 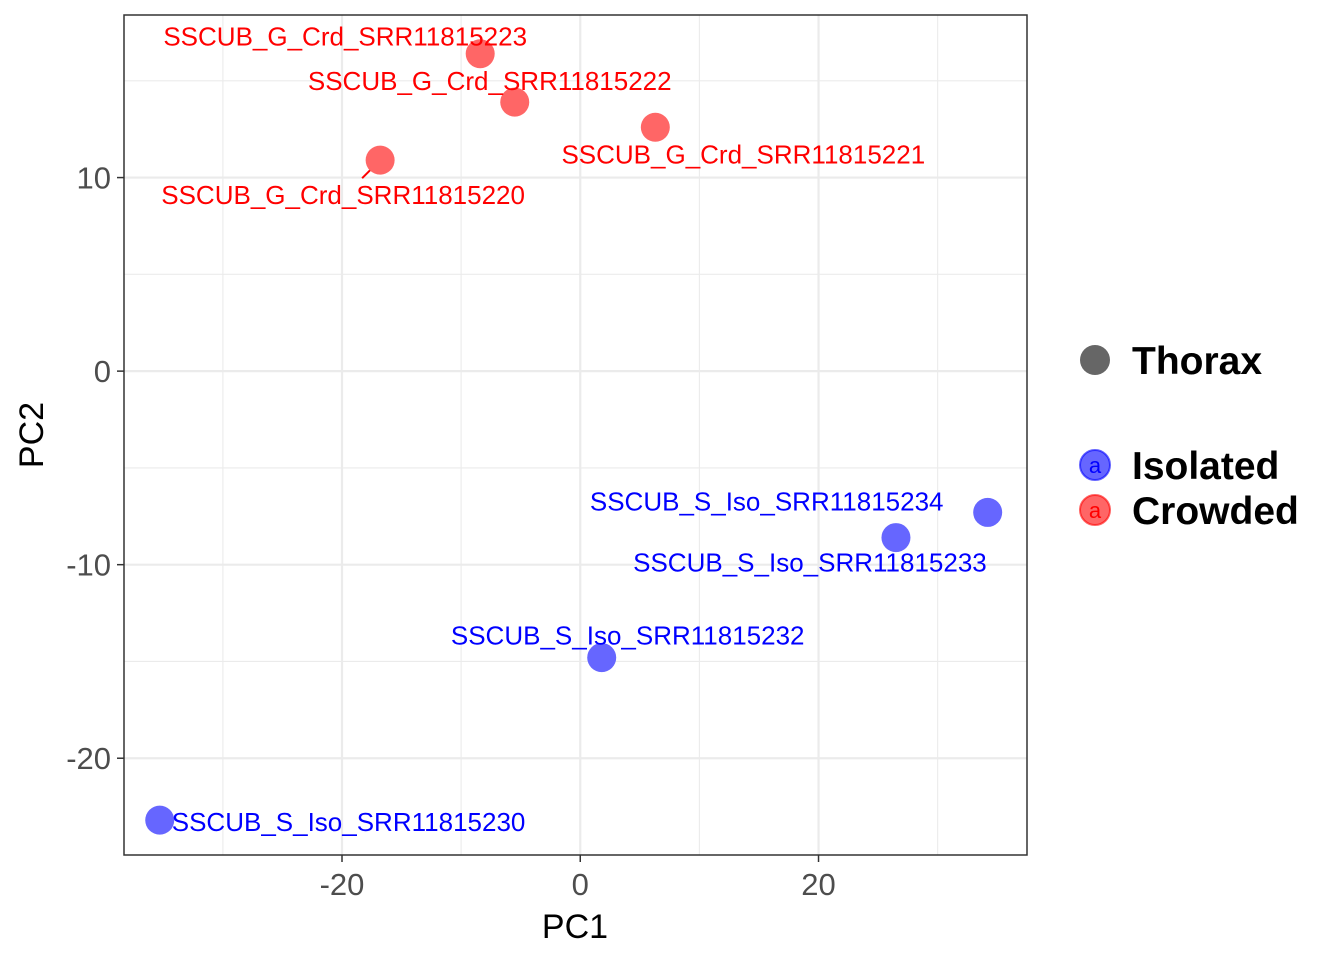 What do you see at coordinates (1189, 436) in the screenshot?
I see `legend: Thorax a Isolated a Crowded` at bounding box center [1189, 436].